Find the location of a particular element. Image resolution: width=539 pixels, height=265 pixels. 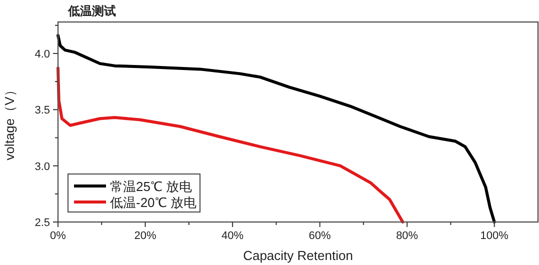

y-tick-label: 3.5 is located at coordinates (42, 110).